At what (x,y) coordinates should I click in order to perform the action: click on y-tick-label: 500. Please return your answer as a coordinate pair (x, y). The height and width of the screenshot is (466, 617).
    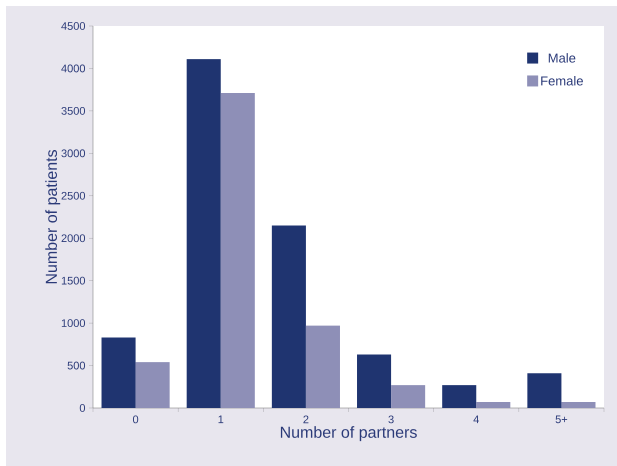
    Looking at the image, I should click on (77, 366).